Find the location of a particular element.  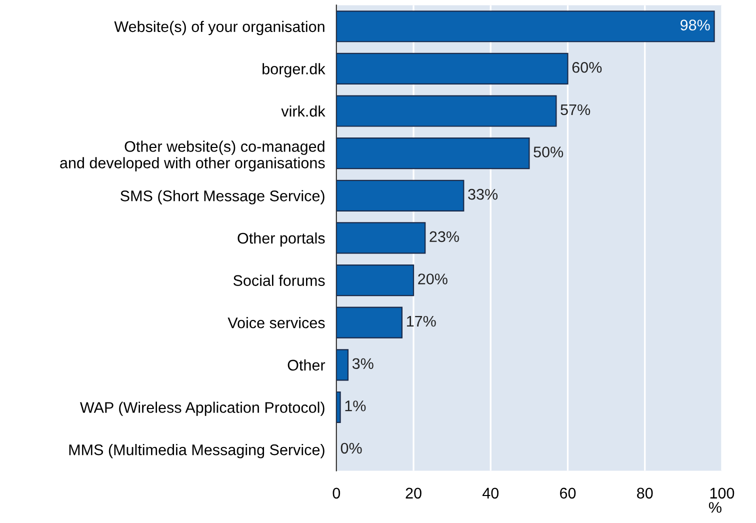

x-axis-title: % is located at coordinates (715, 507).